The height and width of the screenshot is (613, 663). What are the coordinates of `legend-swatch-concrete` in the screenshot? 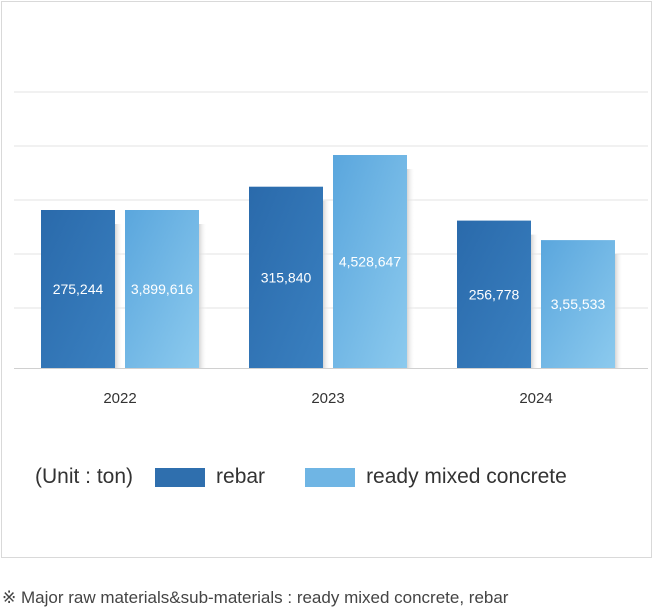 It's located at (330, 477).